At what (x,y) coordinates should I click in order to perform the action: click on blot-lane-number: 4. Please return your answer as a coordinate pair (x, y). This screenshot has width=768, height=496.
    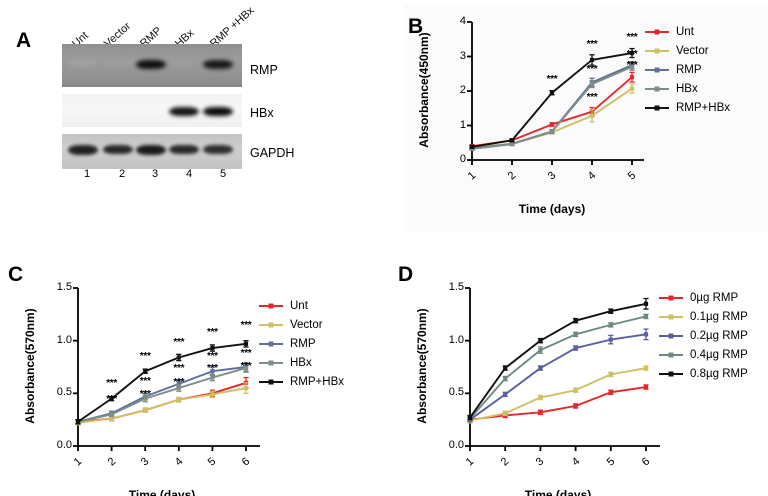
    Looking at the image, I should click on (189, 174).